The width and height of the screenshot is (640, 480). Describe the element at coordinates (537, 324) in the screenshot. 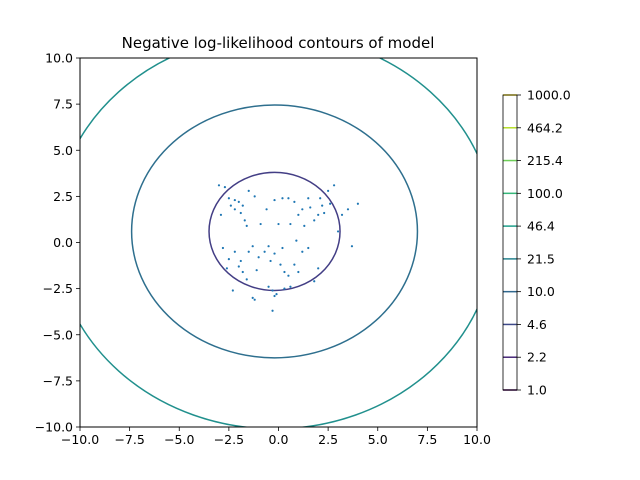

I see `colorbar-tick-label: 4.6` at that location.